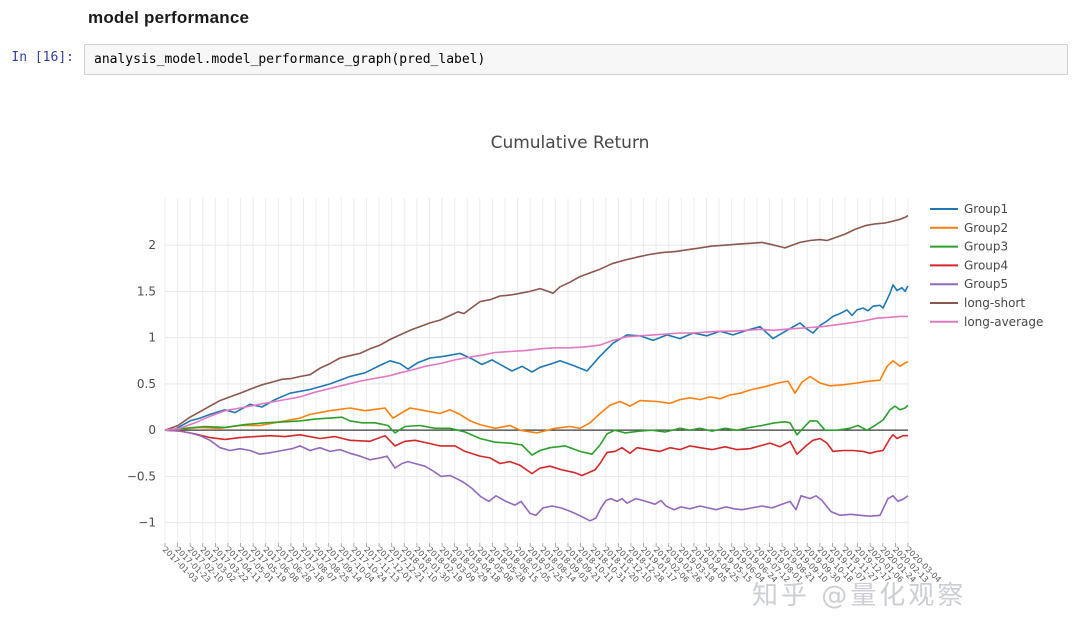 The image size is (1080, 641). I want to click on legend-label: Group4, so click(986, 265).